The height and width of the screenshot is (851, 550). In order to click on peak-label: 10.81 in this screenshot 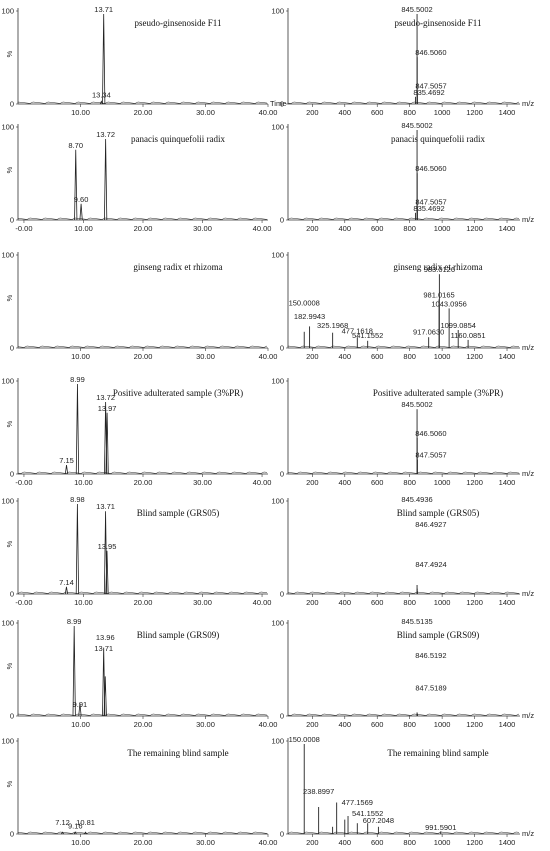, I will do `click(85, 822)`.